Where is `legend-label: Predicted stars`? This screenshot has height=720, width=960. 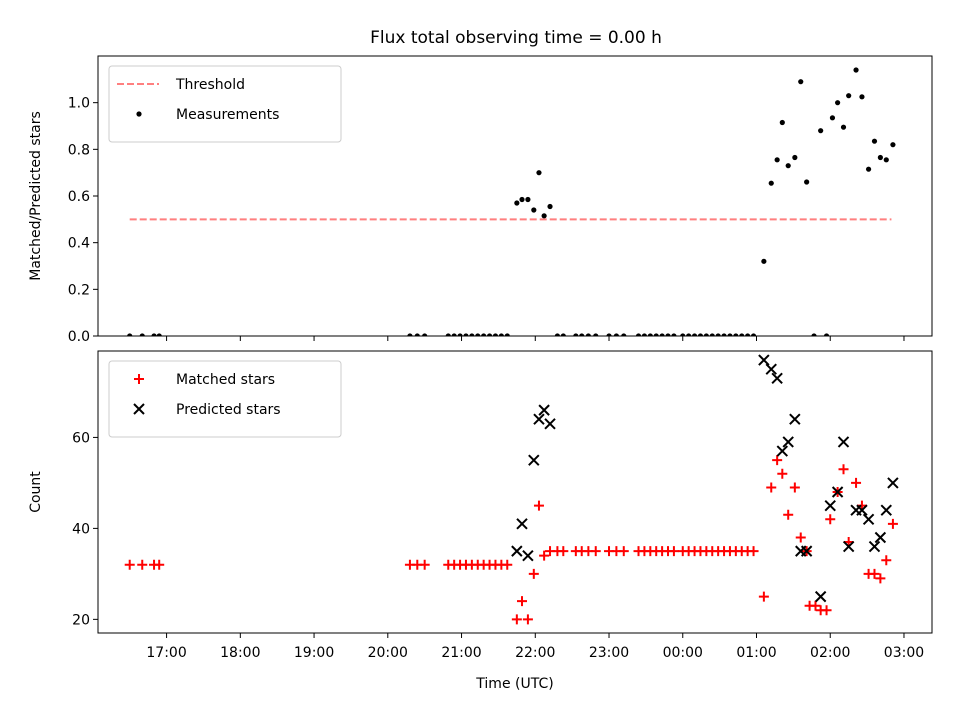
legend-label: Predicted stars is located at coordinates (228, 410).